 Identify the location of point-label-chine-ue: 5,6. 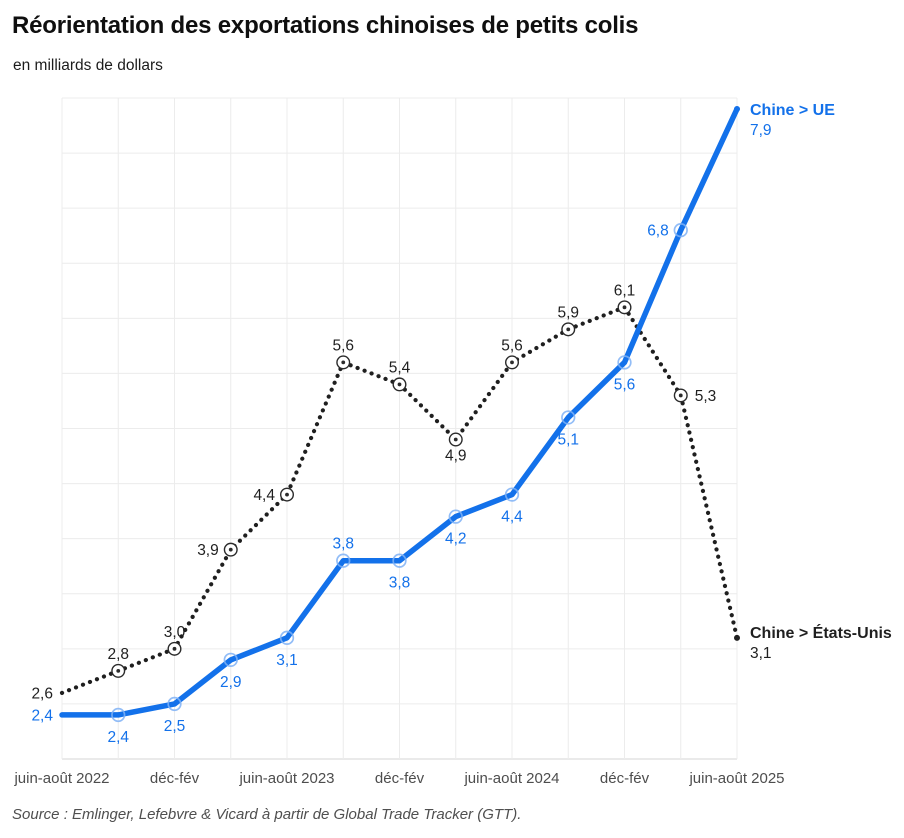
(625, 384).